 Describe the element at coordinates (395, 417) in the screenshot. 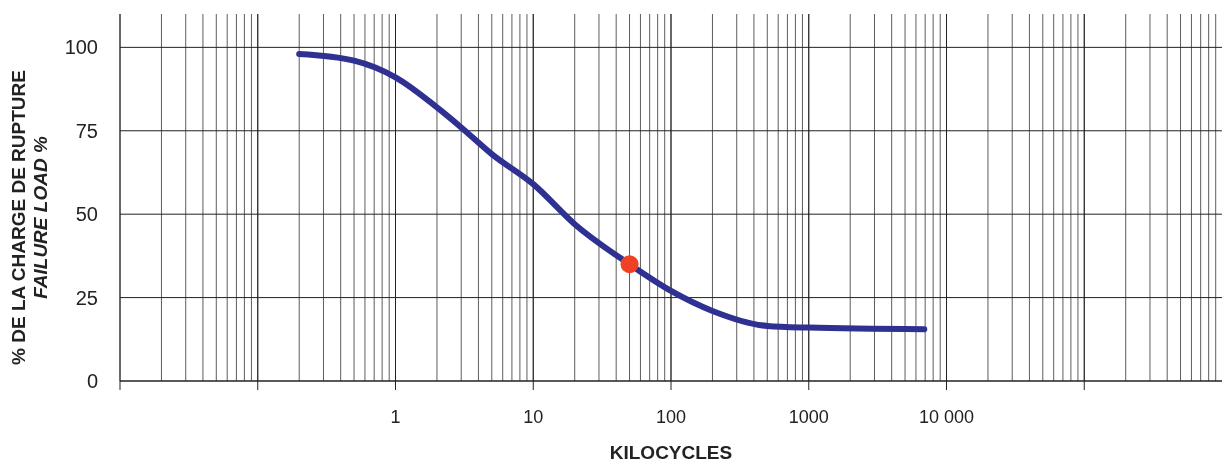

I see `x-tick-label: 1` at that location.